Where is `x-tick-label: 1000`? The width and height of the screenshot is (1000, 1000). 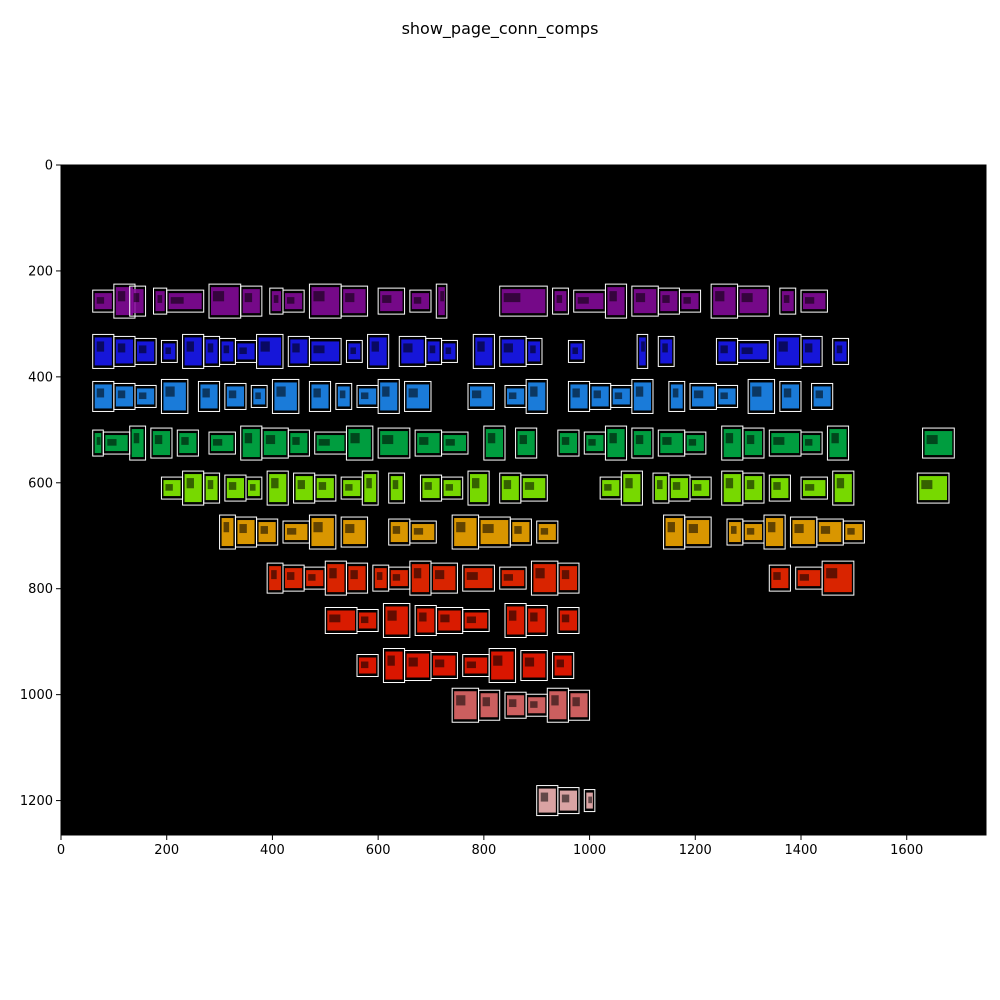
x-tick-label: 1000 is located at coordinates (589, 850).